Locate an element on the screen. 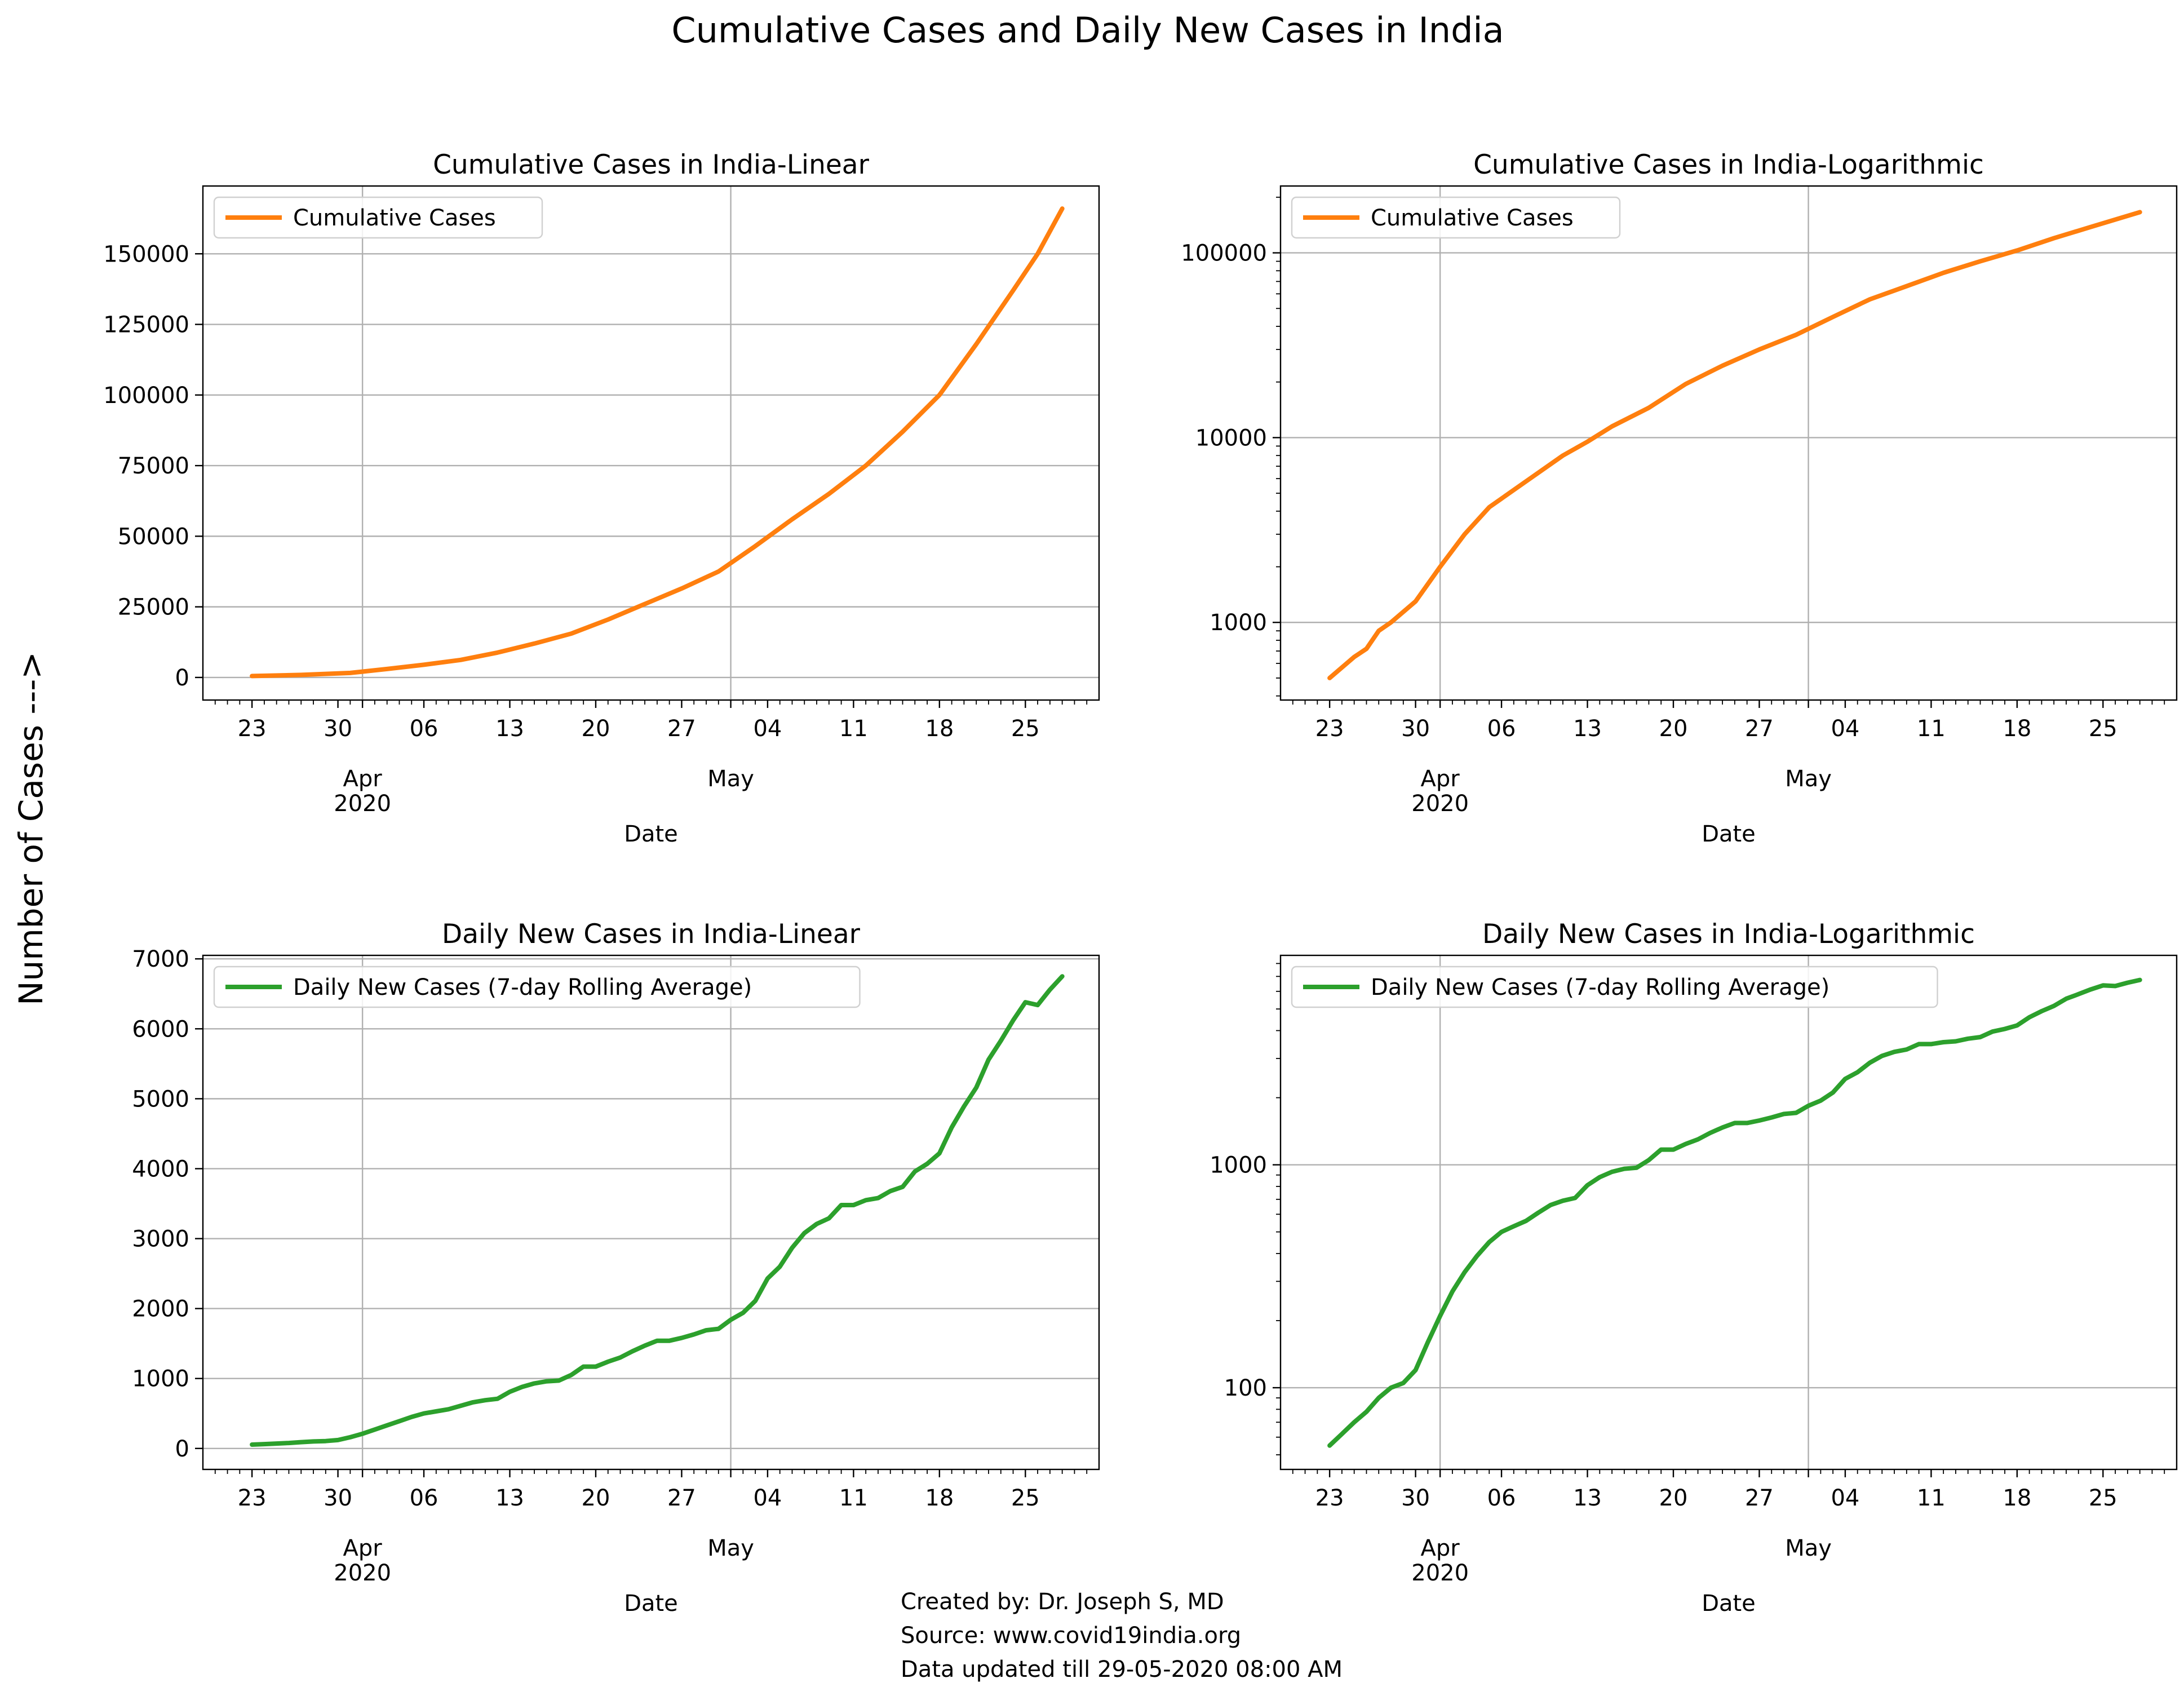 Image resolution: width=2184 pixels, height=1696 pixels. y-tick-label: 100 is located at coordinates (1245, 1388).